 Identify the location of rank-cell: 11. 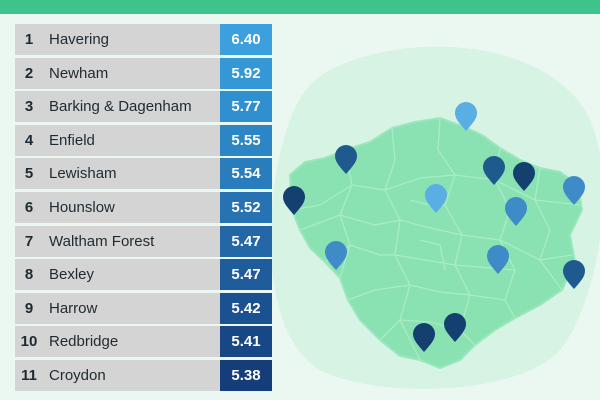
(28, 375).